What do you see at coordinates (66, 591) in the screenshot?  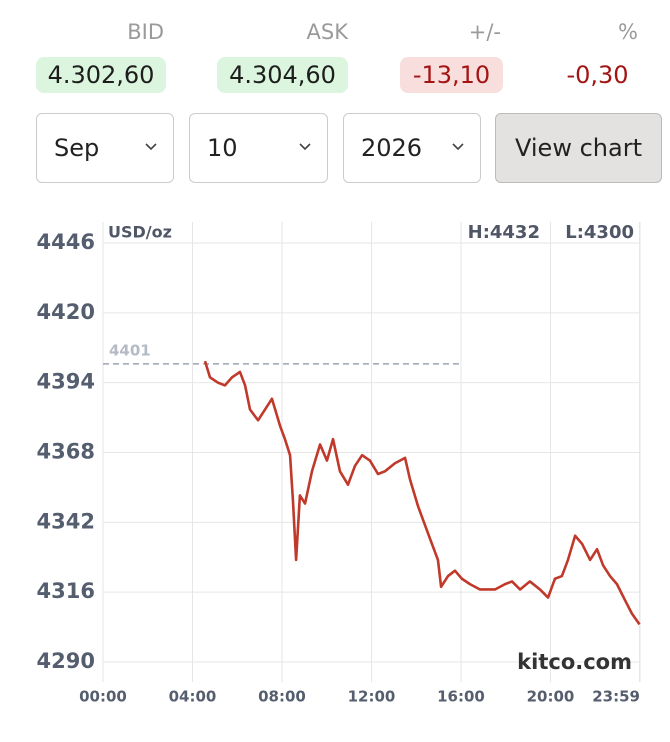 I see `y-tick-label: 4316` at bounding box center [66, 591].